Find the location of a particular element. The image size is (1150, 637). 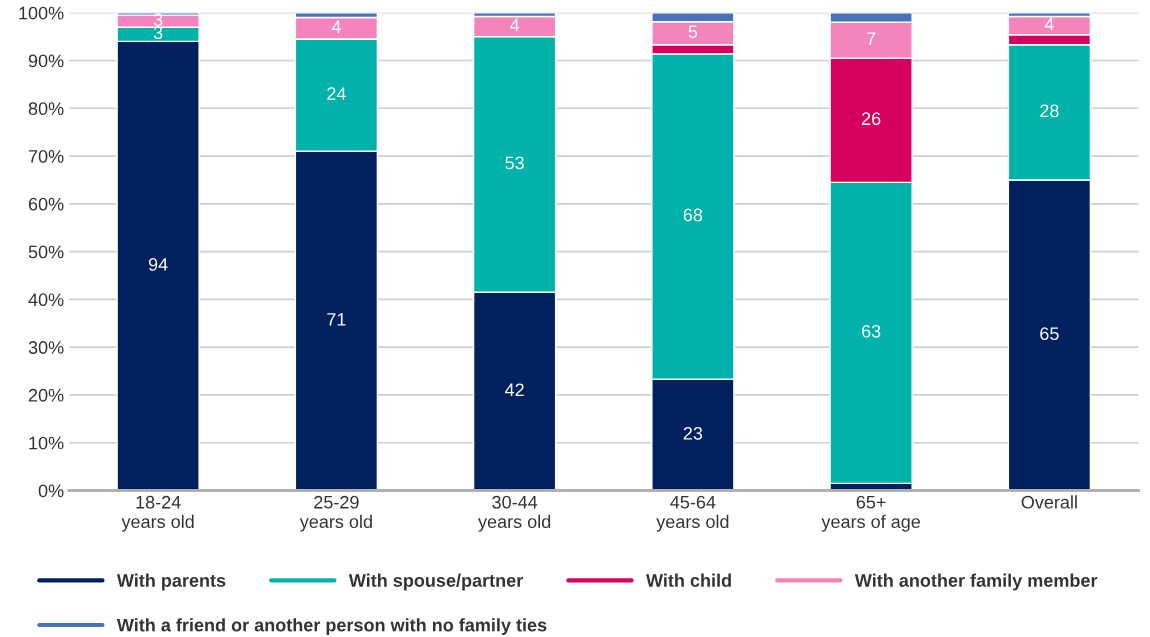

legend-label: With another family member is located at coordinates (976, 582).